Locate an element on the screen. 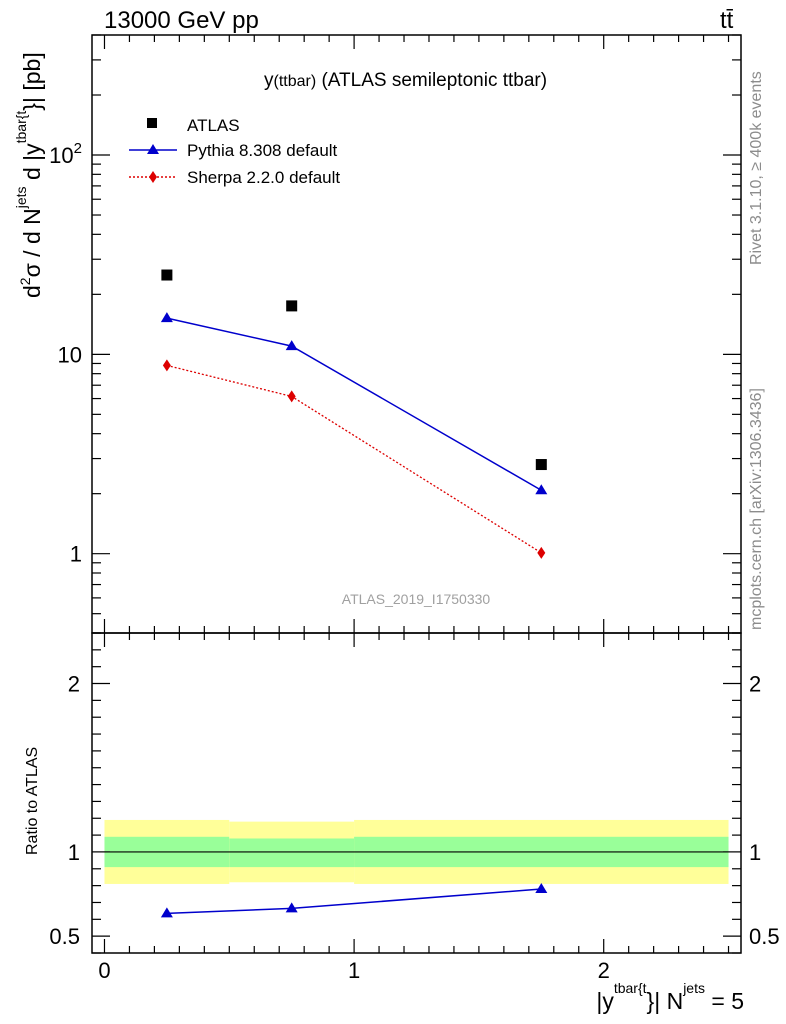 The width and height of the screenshot is (786, 1024). ratio-y-tick-label: 1 is located at coordinates (74, 852).